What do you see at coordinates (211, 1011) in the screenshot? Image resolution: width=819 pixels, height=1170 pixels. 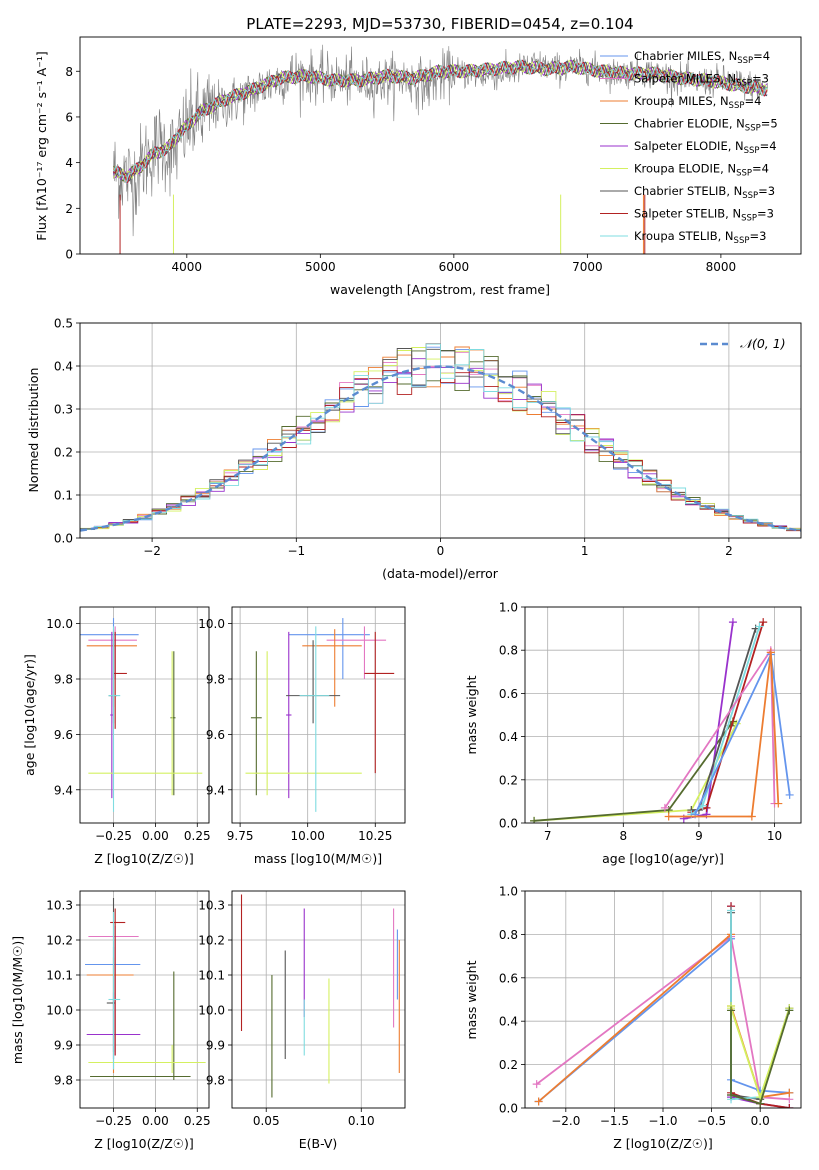 I see `mass_vs_ebv-ytick-label: 10.0` at bounding box center [211, 1011].